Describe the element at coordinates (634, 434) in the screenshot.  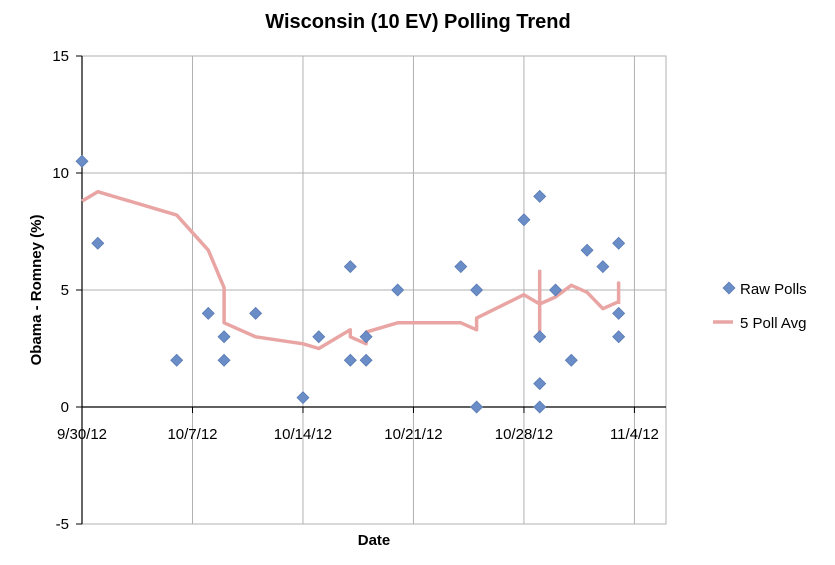
I see `x-tick-label-5: 11/4/12` at that location.